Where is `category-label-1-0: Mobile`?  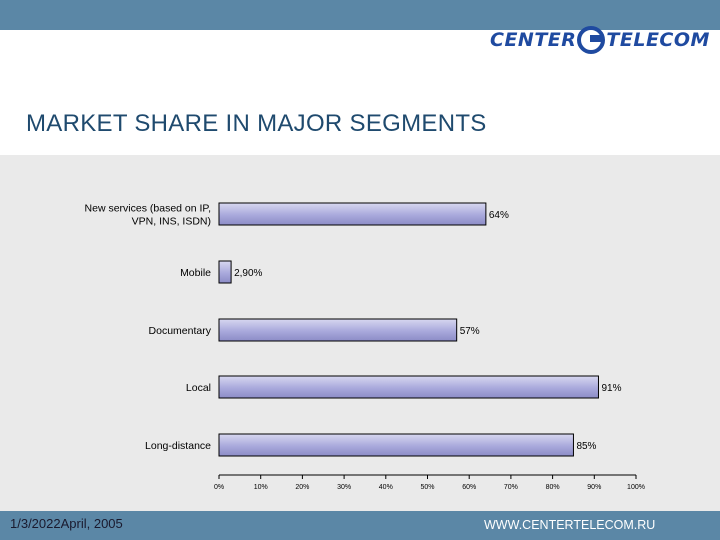
category-label-1-0: Mobile is located at coordinates (195, 273).